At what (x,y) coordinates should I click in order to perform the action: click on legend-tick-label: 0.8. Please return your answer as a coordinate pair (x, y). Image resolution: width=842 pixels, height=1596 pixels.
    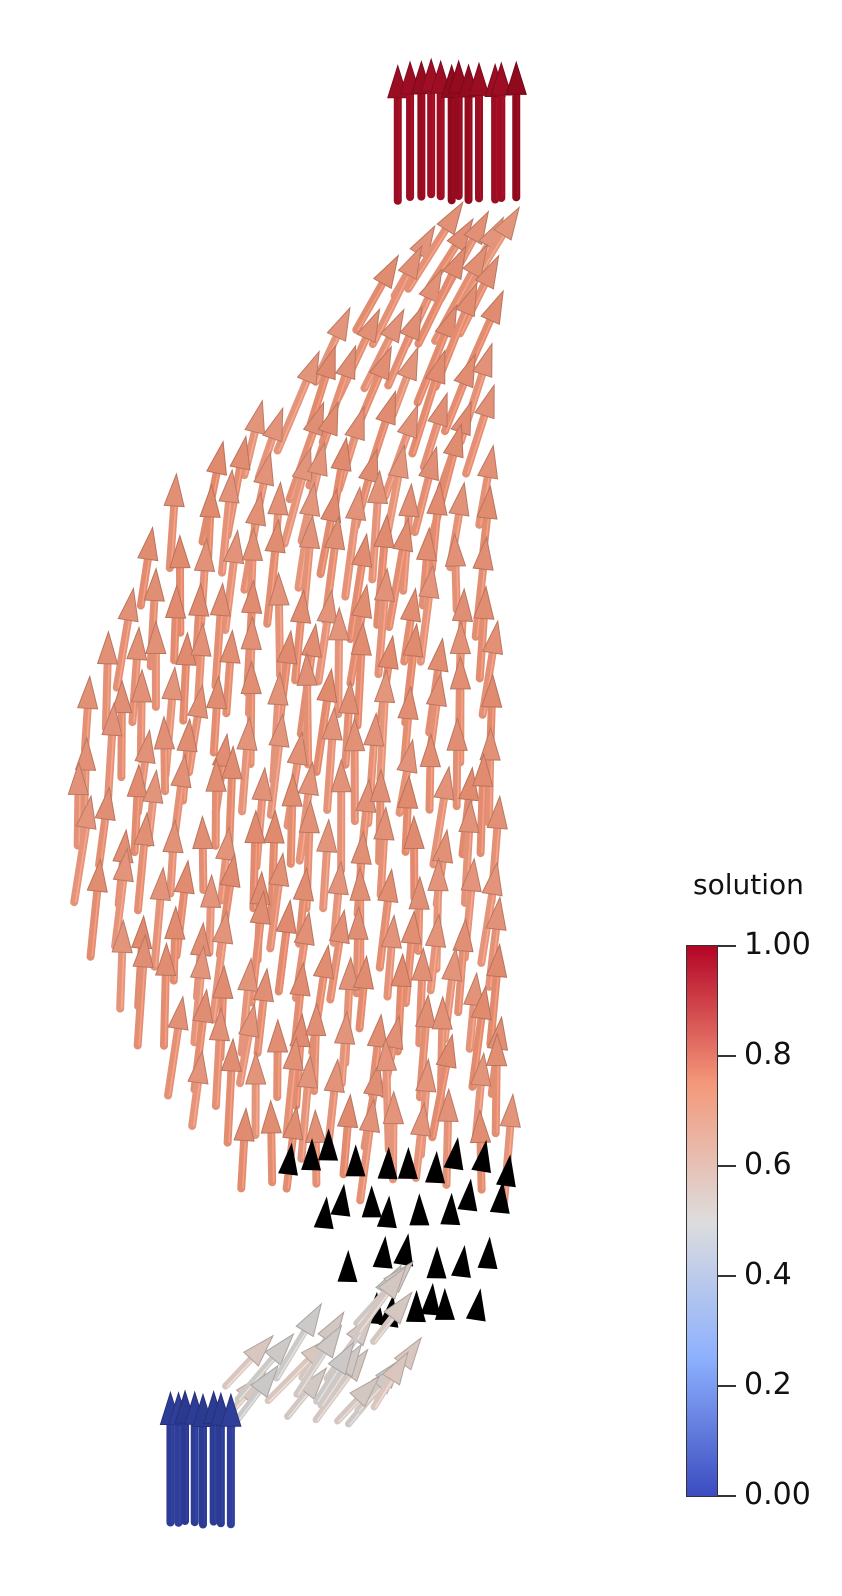
    Looking at the image, I should click on (768, 1054).